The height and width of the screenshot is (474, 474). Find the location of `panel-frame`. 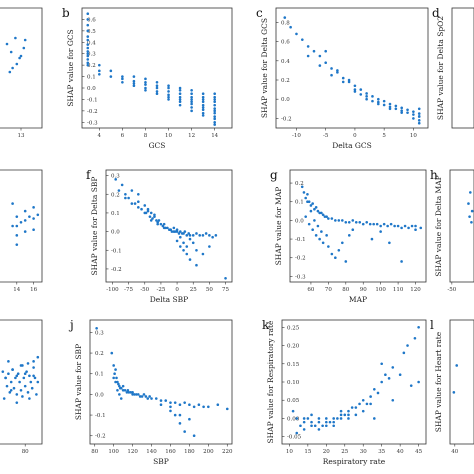

panel-frame is located at coordinates (462, 68).